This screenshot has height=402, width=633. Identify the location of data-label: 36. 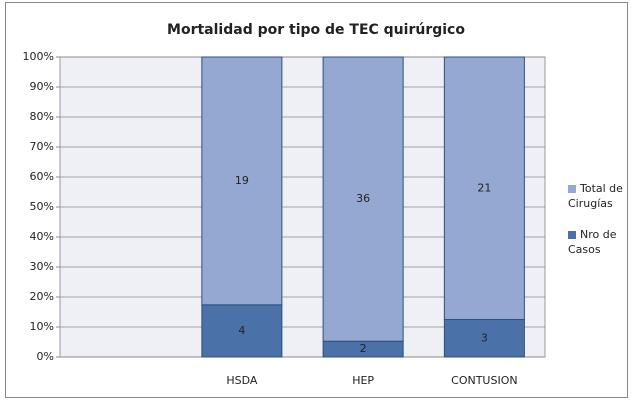
(363, 198).